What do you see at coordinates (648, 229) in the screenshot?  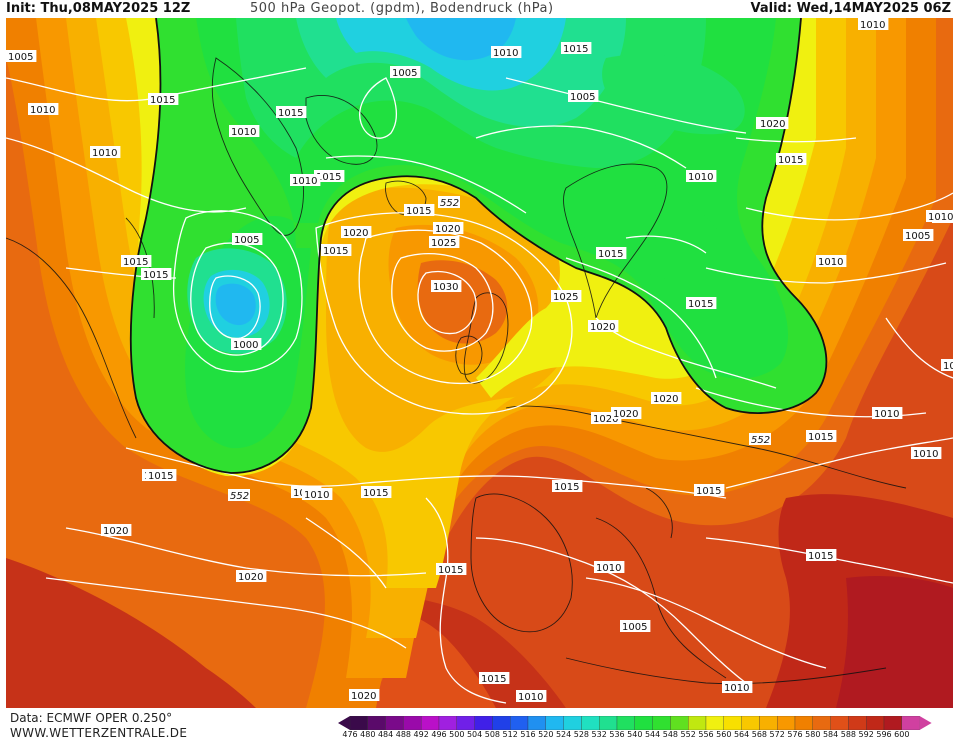 I see `trough-scandinavia` at bounding box center [648, 229].